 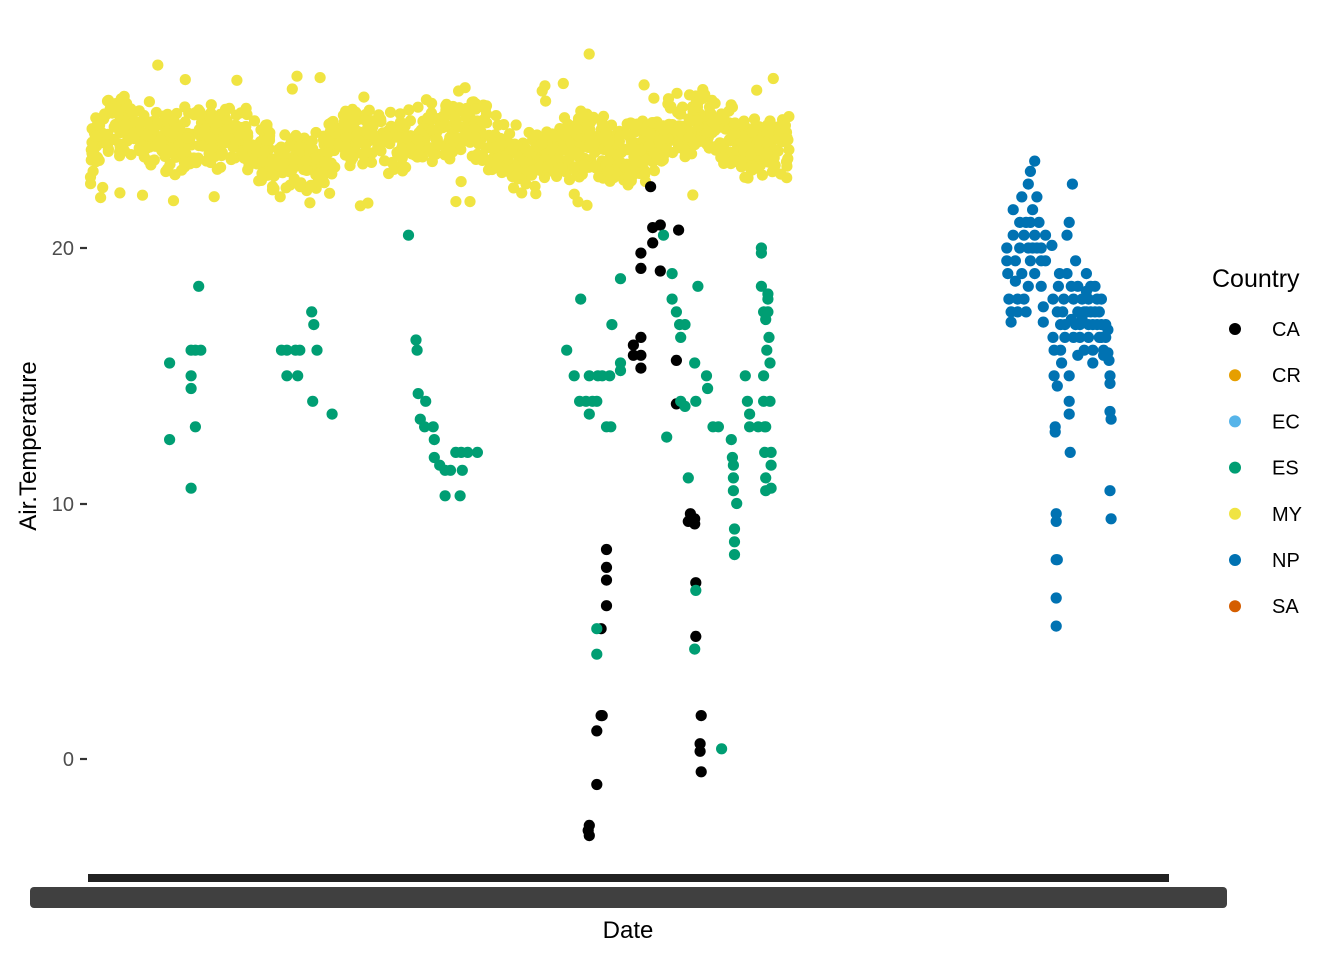 What do you see at coordinates (628, 897) in the screenshot?
I see `x-tick-labels-band` at bounding box center [628, 897].